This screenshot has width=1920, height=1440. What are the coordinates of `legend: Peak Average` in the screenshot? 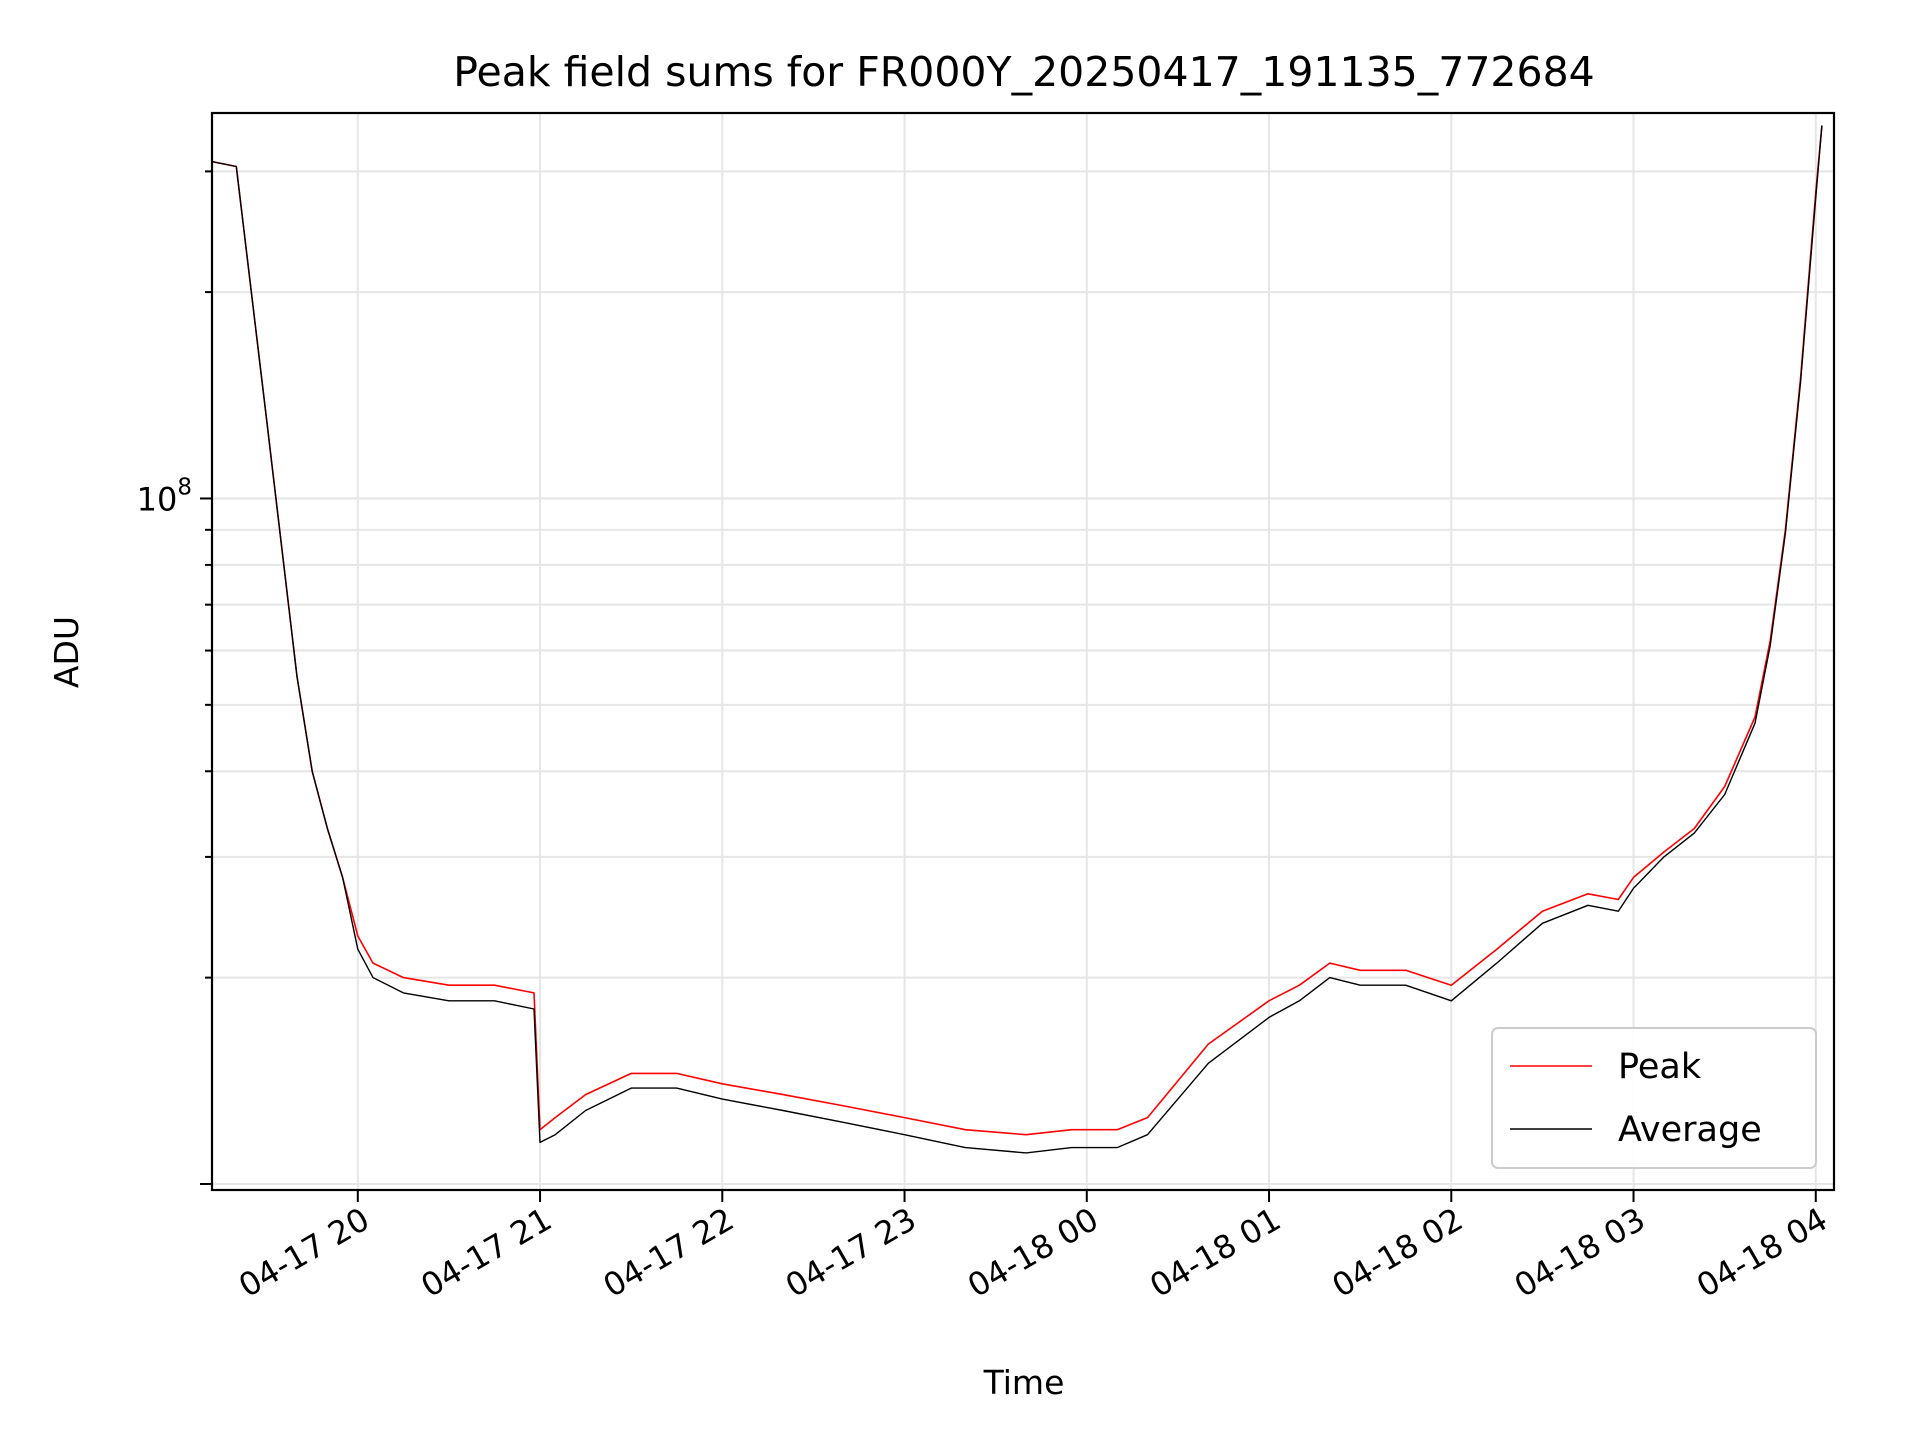 It's located at (1654, 1098).